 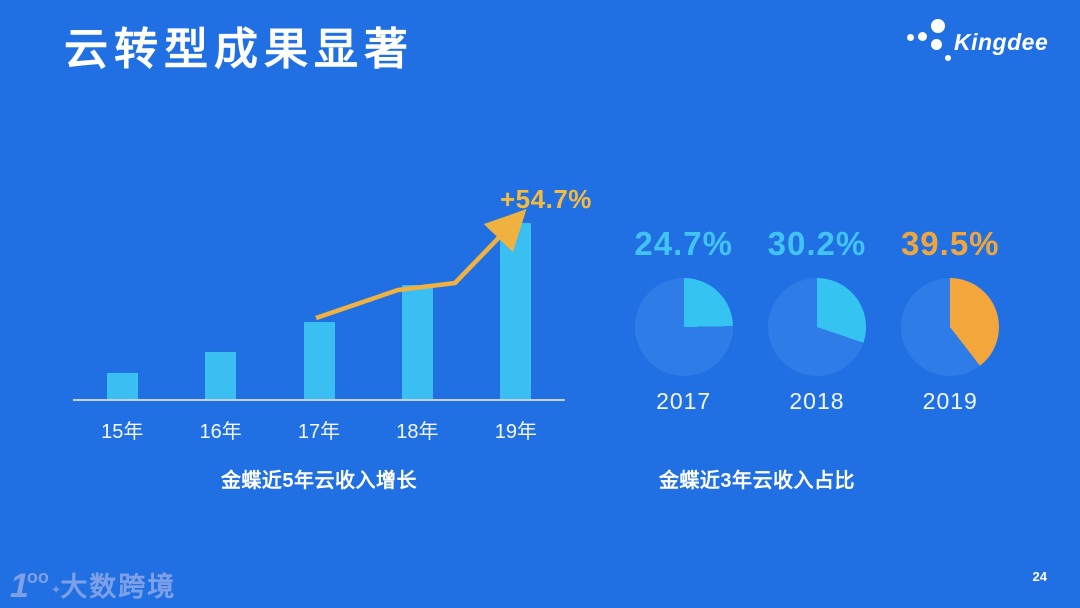 What do you see at coordinates (950, 327) in the screenshot?
I see `pie-chart-2019` at bounding box center [950, 327].